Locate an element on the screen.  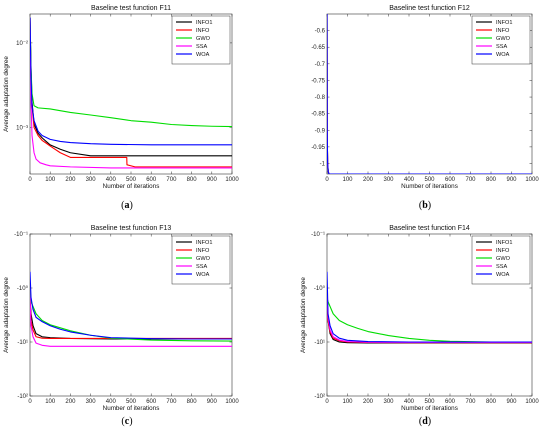
panel-caption-letter: c is located at coordinates (127, 421).